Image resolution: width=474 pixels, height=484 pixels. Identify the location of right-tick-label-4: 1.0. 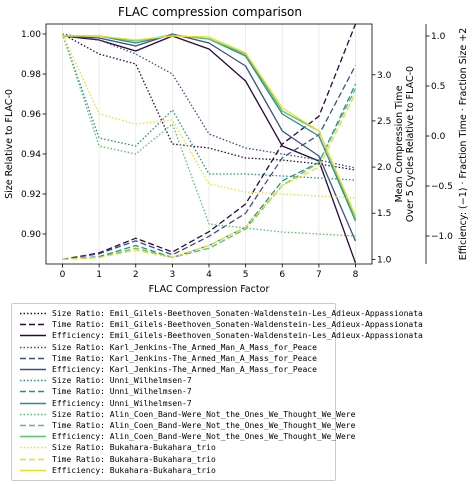
(438, 37).